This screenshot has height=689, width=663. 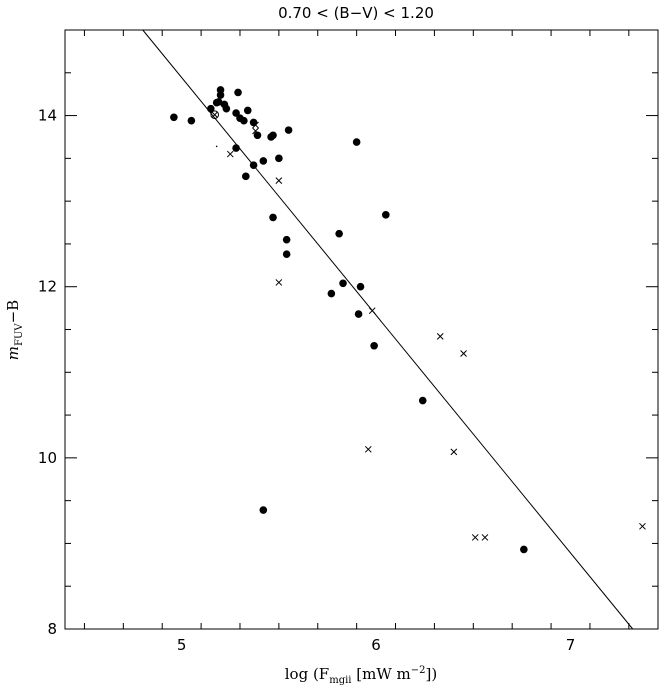 I want to click on chart-title: 0.70 < (B−V) < 1.20, so click(x=356, y=13).